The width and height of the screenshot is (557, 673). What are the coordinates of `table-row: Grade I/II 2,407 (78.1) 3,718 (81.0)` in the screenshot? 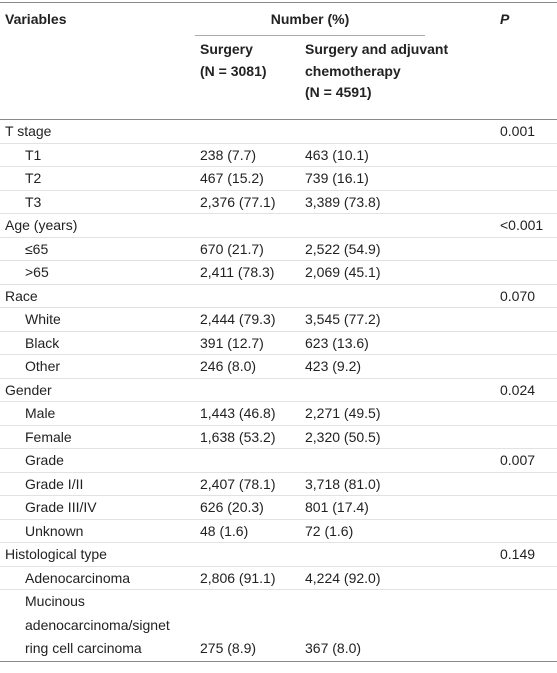 It's located at (278, 484).